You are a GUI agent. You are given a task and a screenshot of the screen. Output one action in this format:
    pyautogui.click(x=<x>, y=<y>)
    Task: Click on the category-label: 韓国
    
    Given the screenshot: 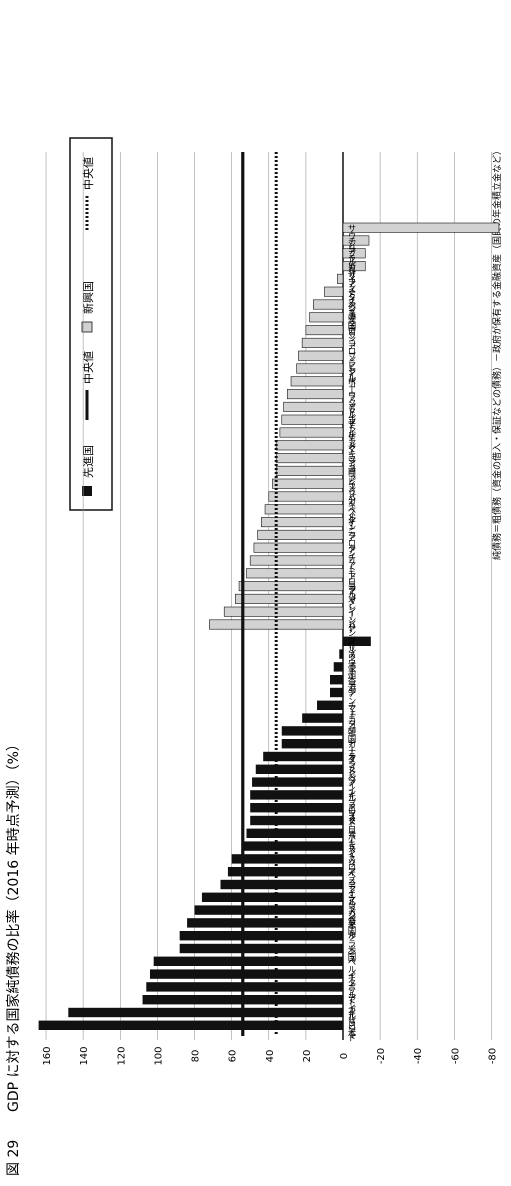 What is the action you would take?
    pyautogui.click(x=351, y=736)
    